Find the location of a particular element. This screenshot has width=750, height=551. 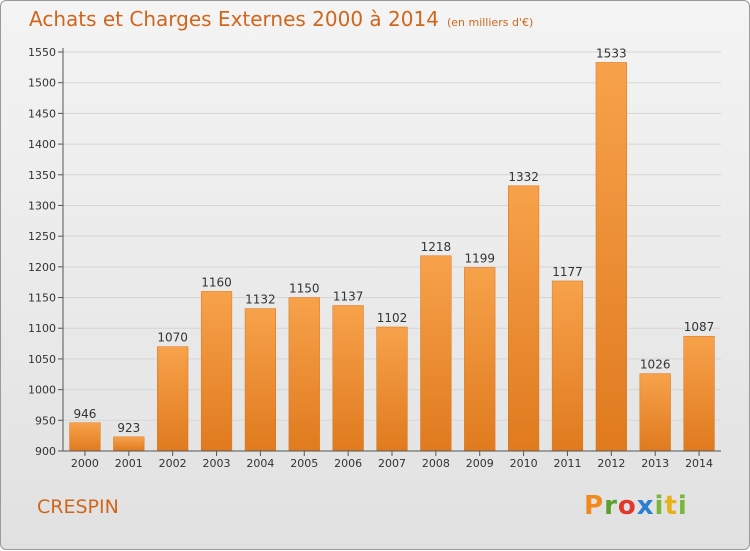

x-tick-label: 2006 is located at coordinates (348, 463).